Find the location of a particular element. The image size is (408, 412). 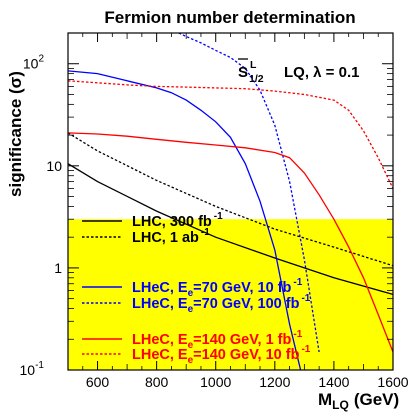

legend-label: LHeC, Ee=140 GeV, 1 fb -1 is located at coordinates (217, 340).